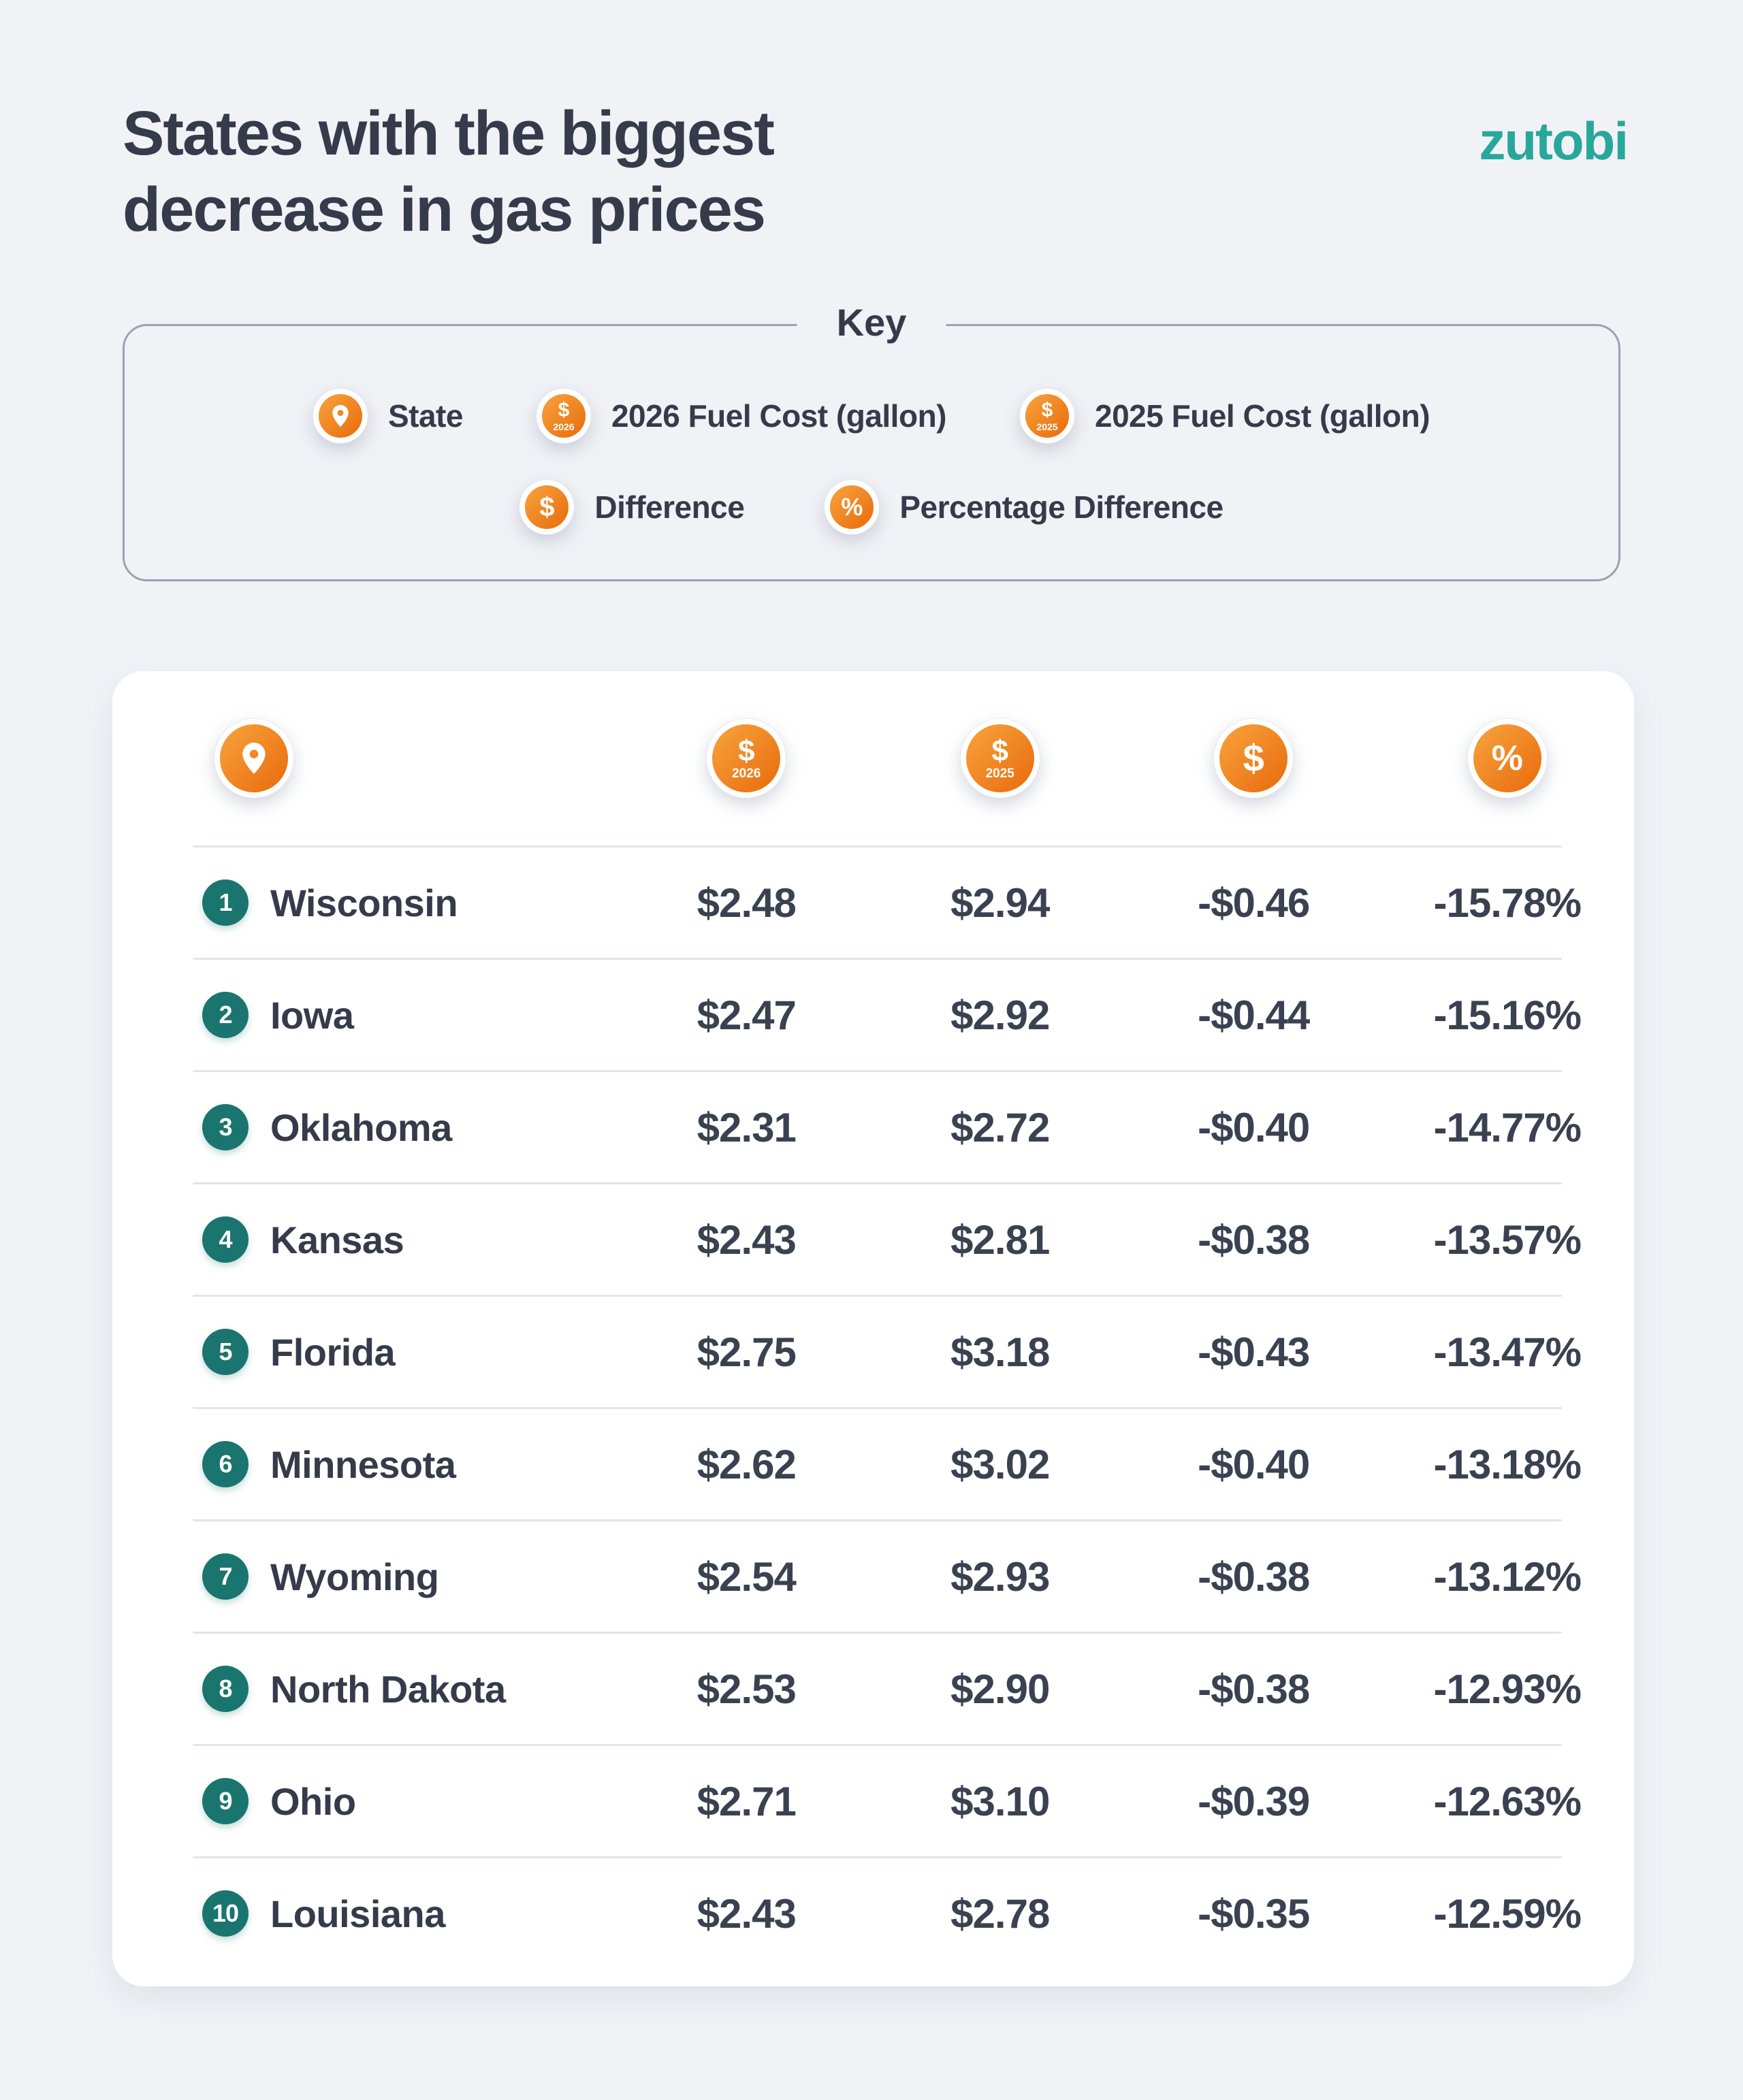 The height and width of the screenshot is (2100, 1743). I want to click on difference-value: -$0.39, so click(1254, 1801).